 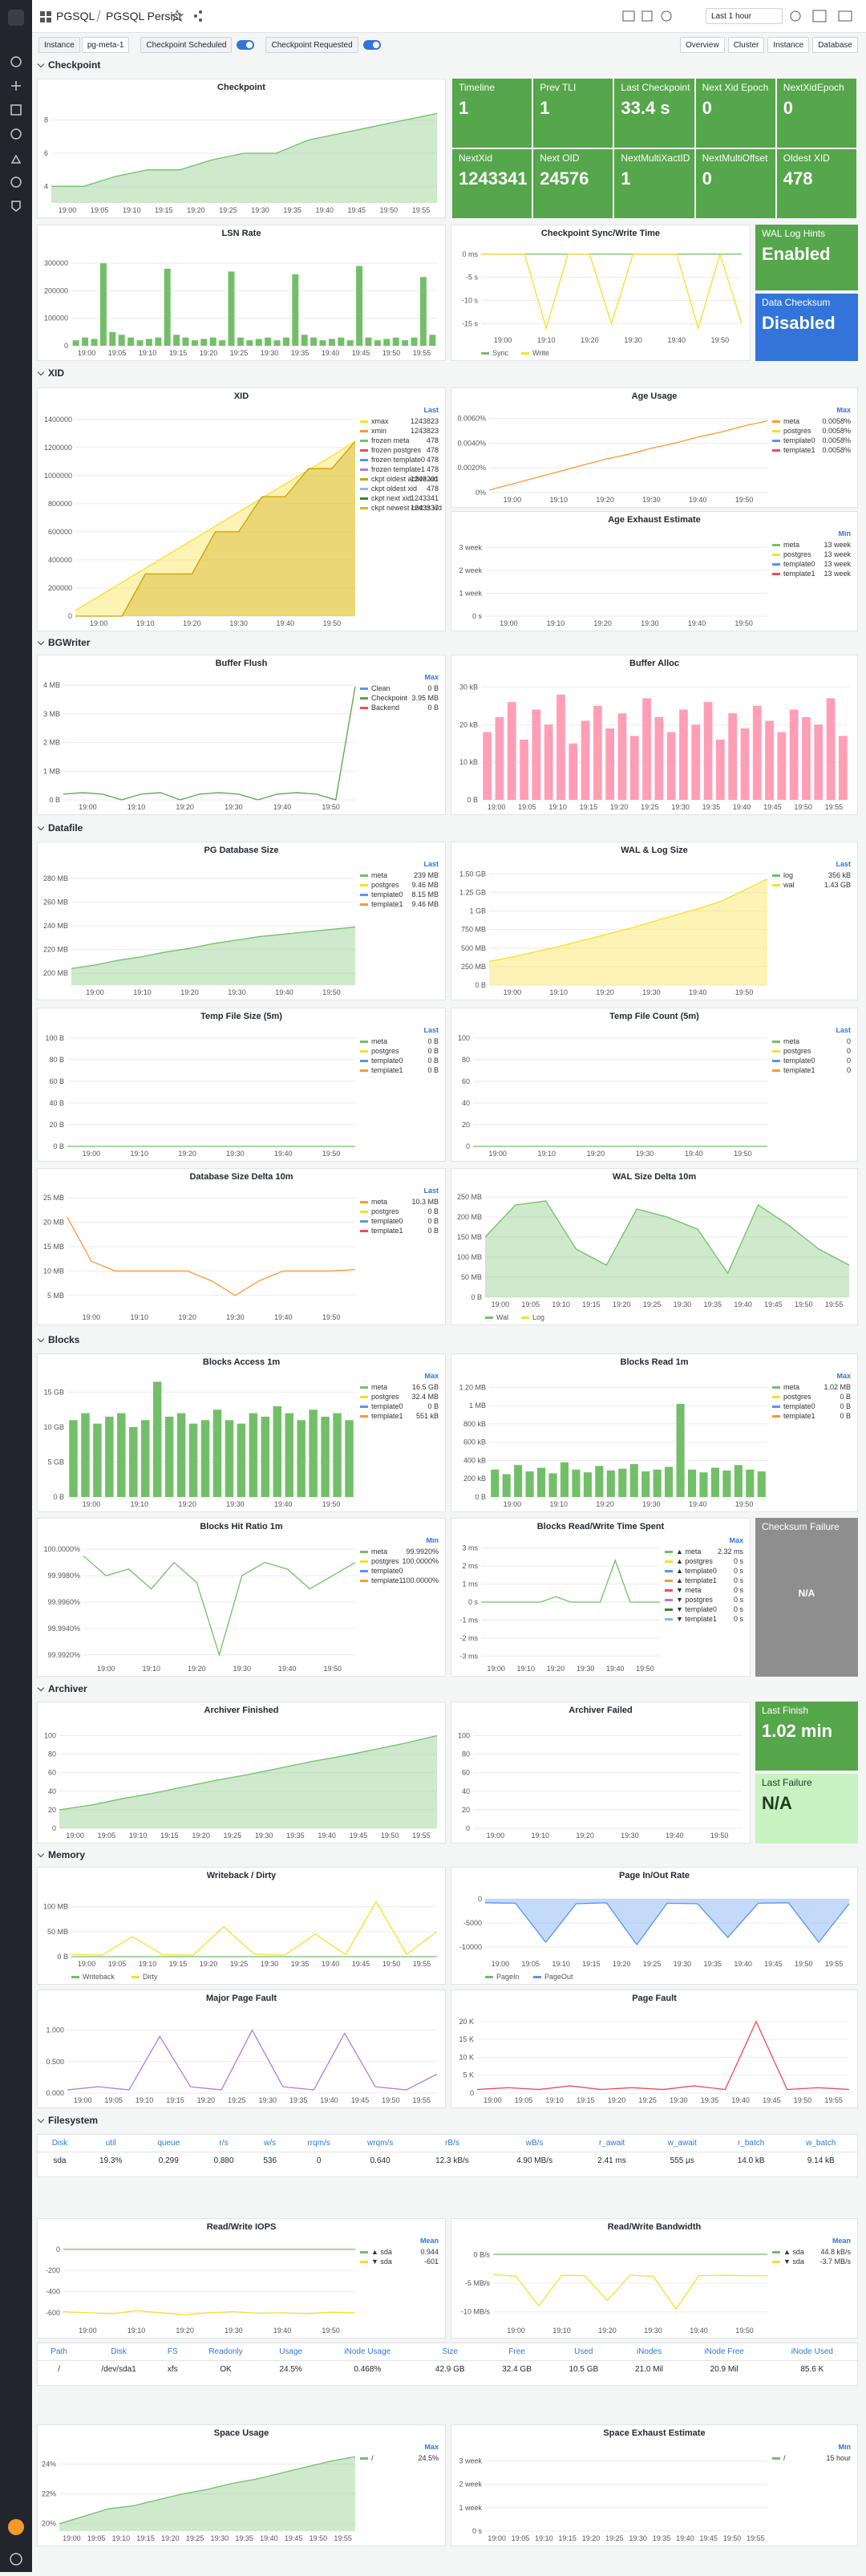 I want to click on legend-value: 478, so click(x=433, y=489).